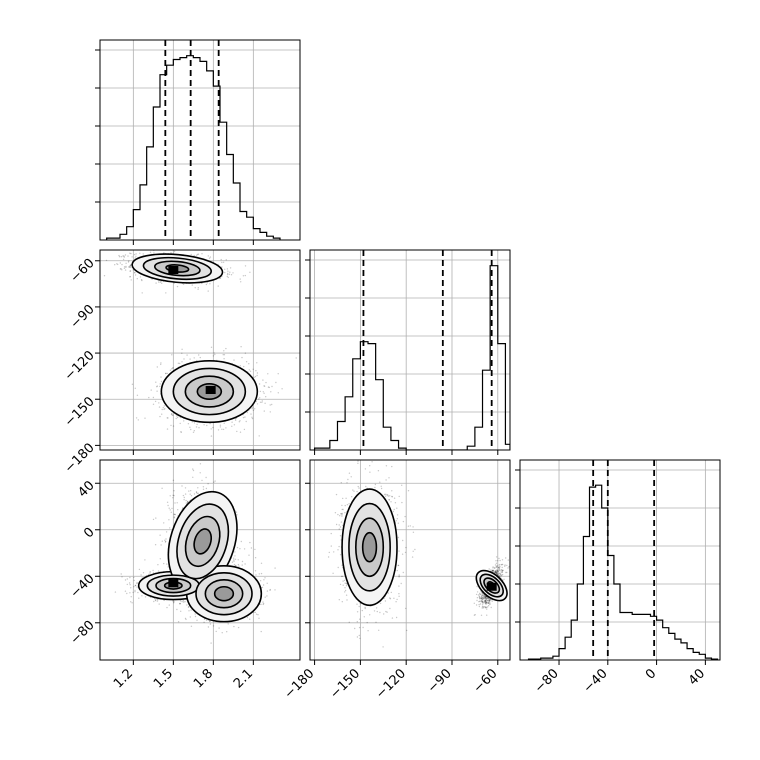 The image size is (760, 760). What do you see at coordinates (83, 271) in the screenshot?
I see `y-tick-label: −60` at bounding box center [83, 271].